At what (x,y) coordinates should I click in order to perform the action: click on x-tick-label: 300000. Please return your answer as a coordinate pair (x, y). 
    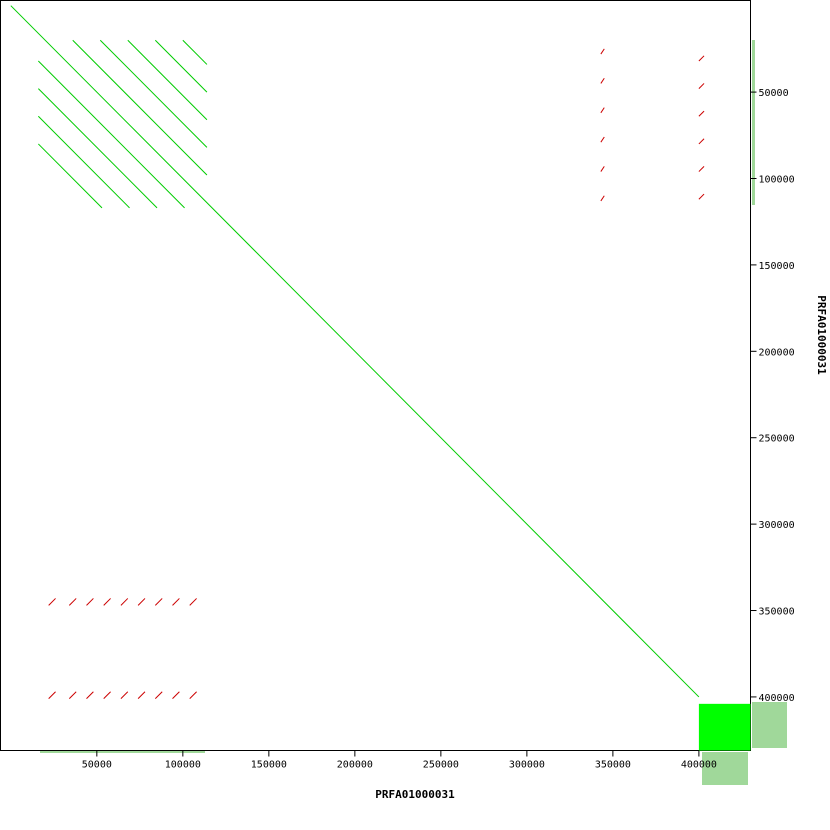
    Looking at the image, I should click on (527, 765).